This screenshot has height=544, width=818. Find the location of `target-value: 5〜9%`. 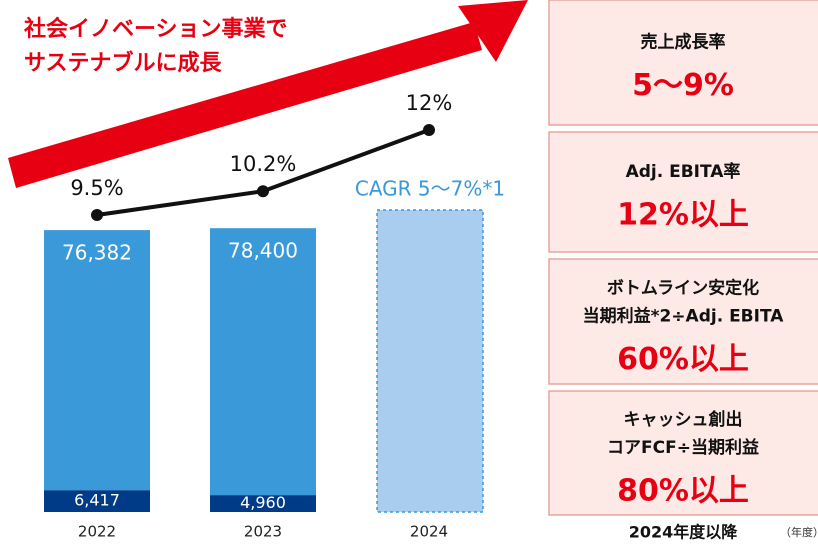

target-value: 5〜9% is located at coordinates (683, 85).